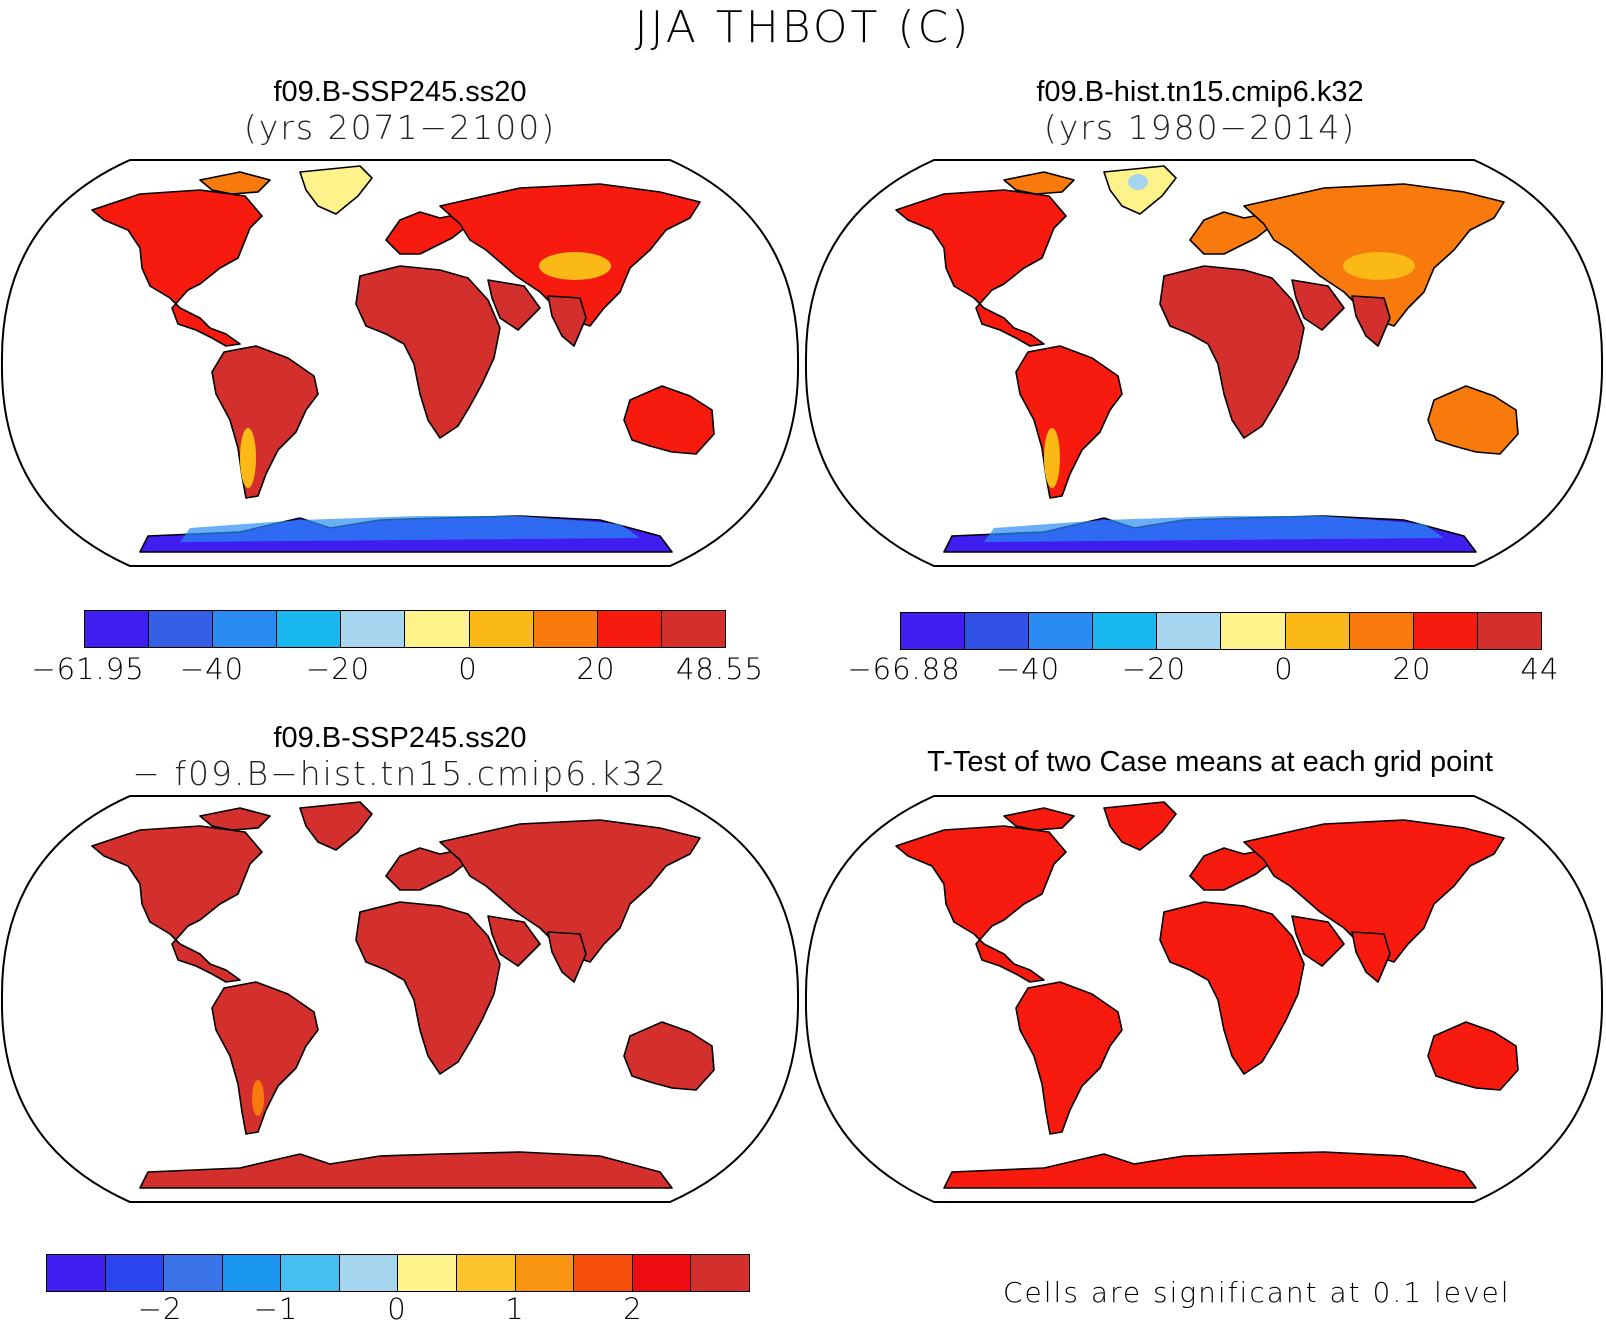 This screenshot has height=1326, width=1606. Describe the element at coordinates (633, 1309) in the screenshot. I see `colorbar-tick-label: 2` at that location.